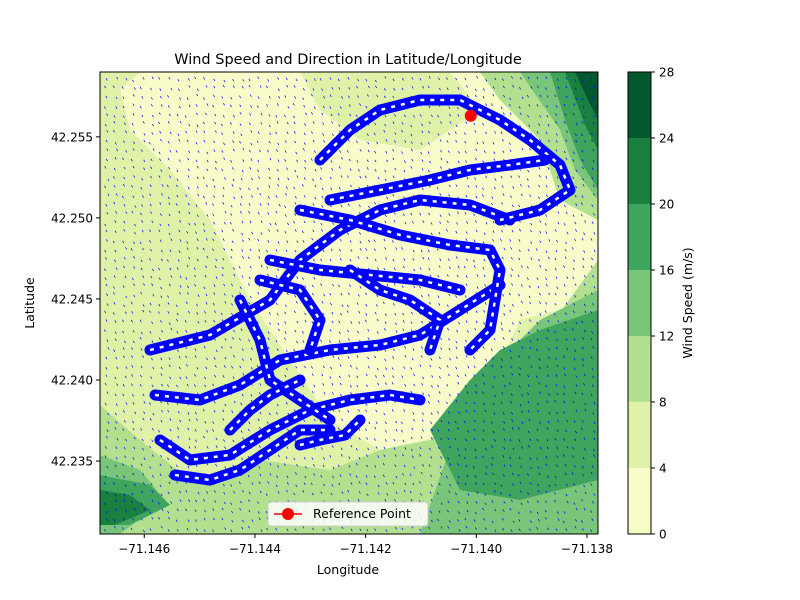  I want to click on colorbar-tick-label: 0, so click(663, 535).